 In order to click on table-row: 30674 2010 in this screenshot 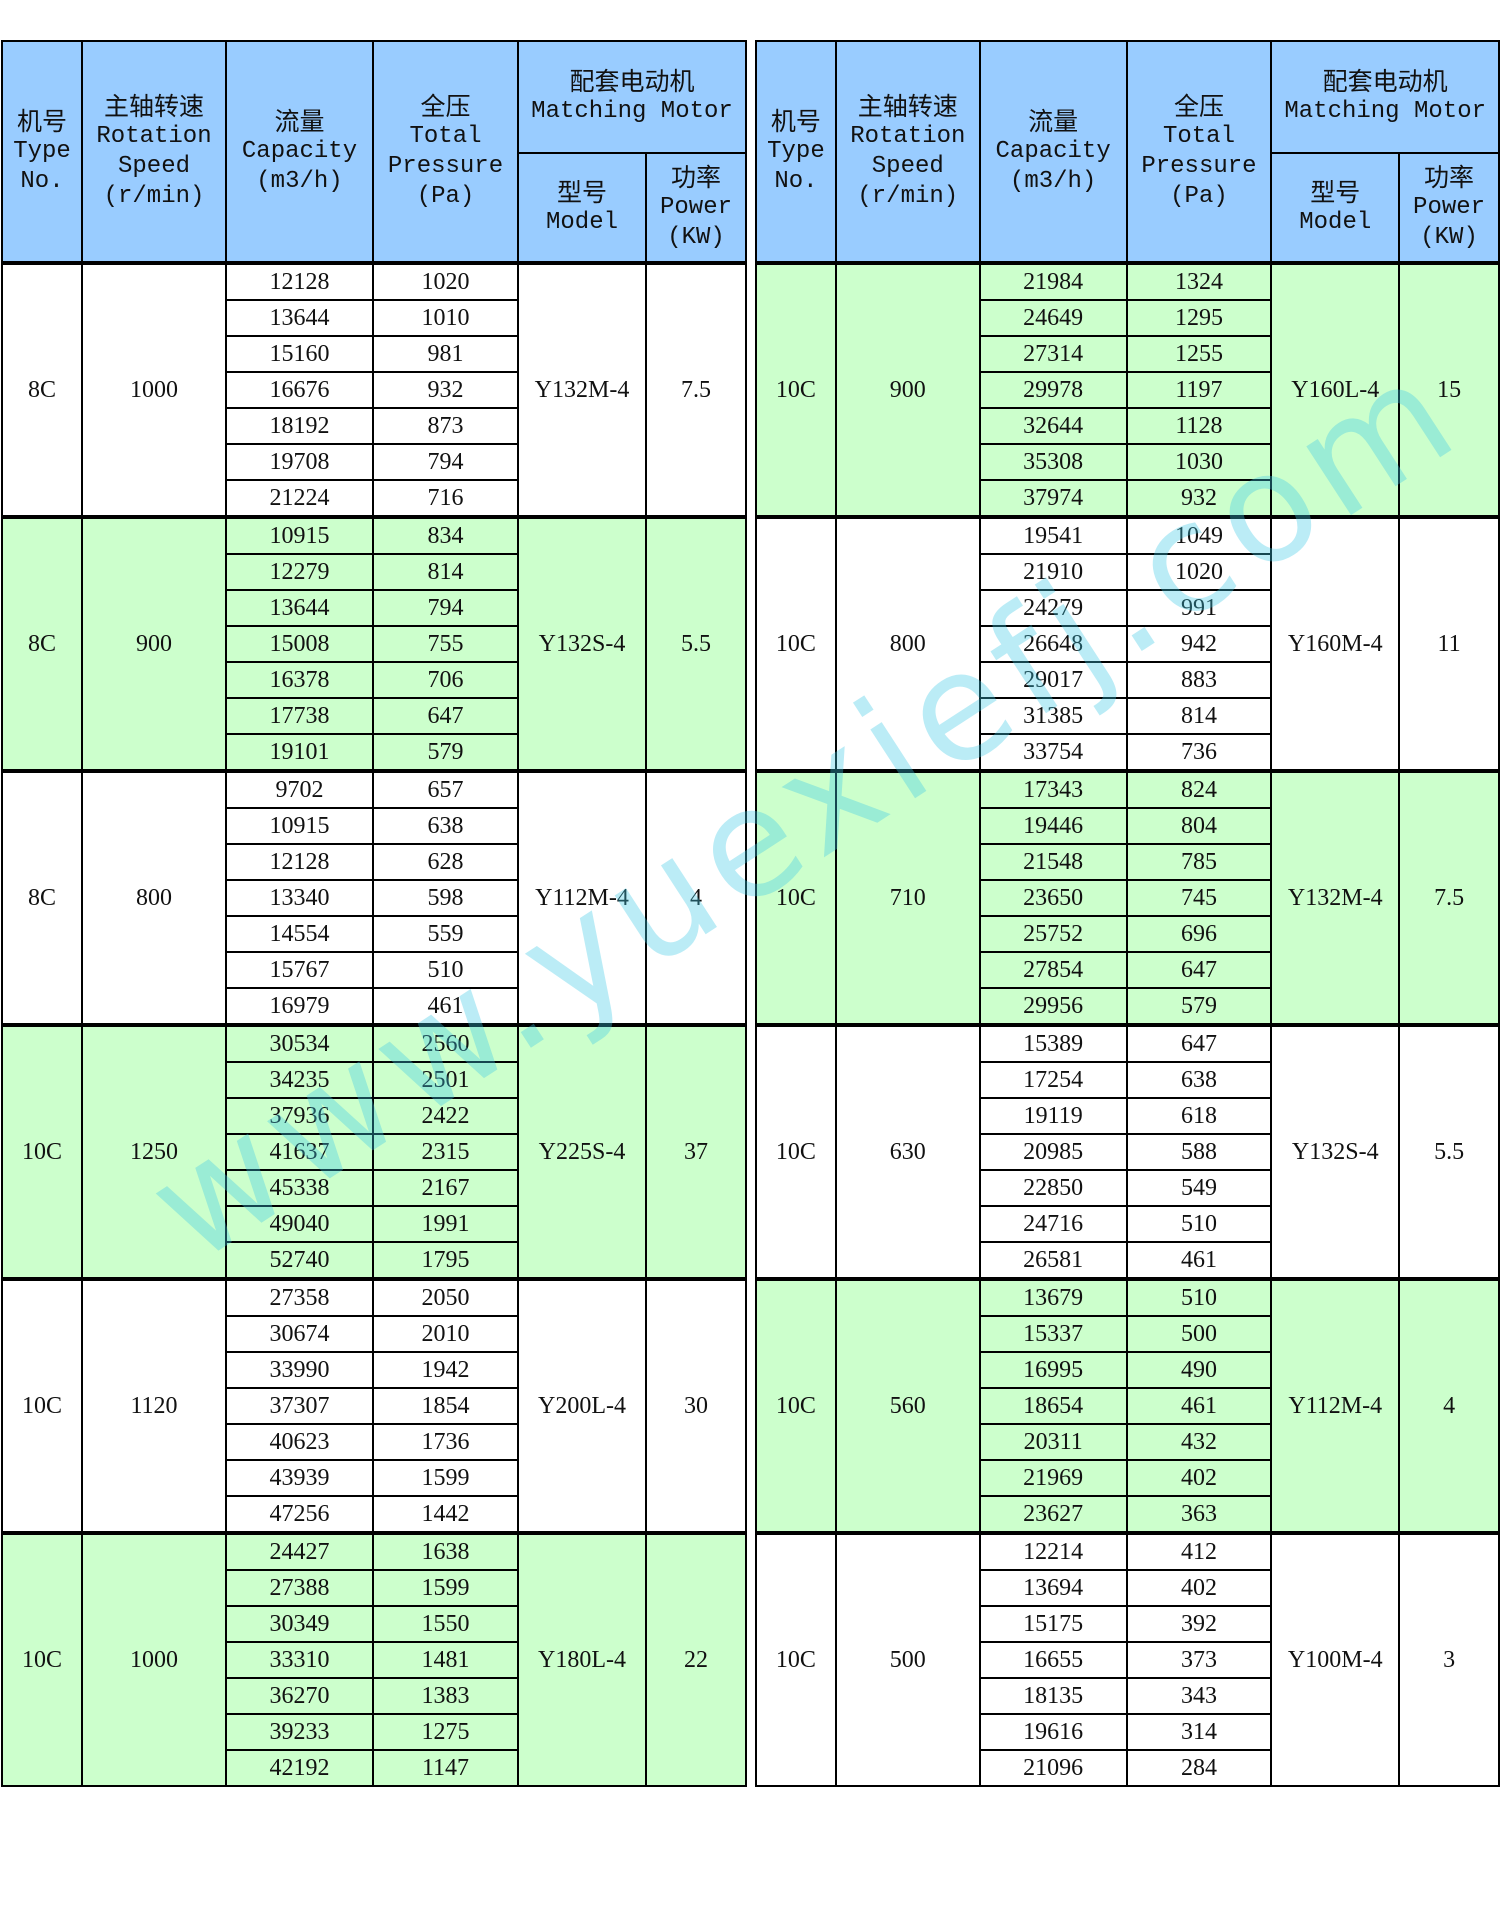, I will do `click(374, 1334)`.